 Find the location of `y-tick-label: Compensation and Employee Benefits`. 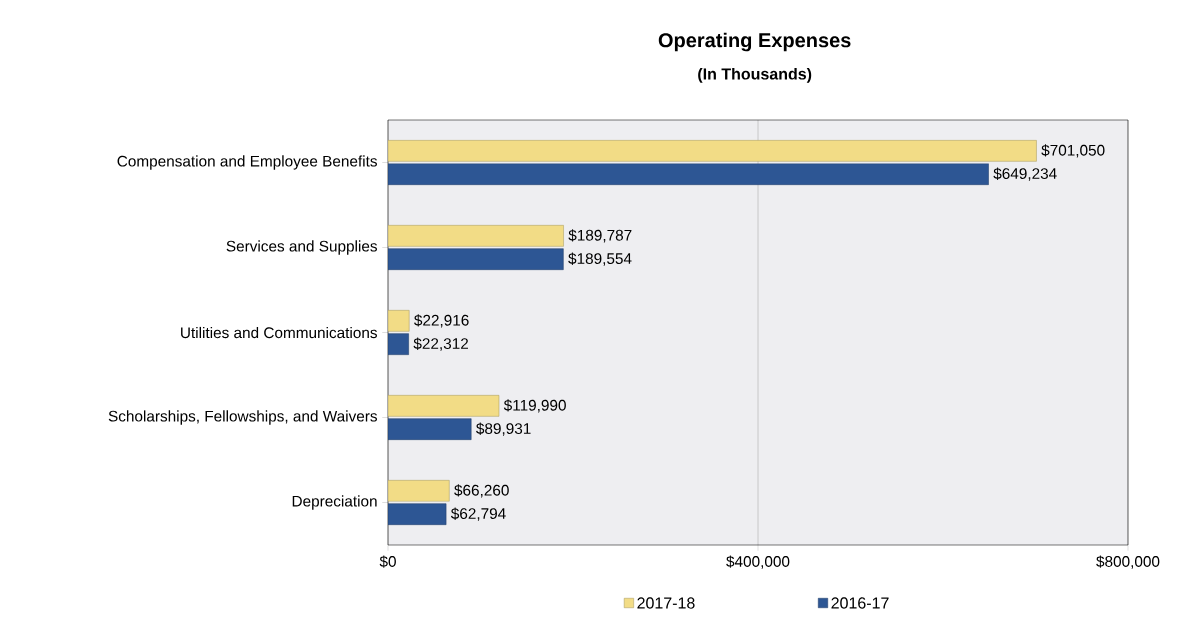

y-tick-label: Compensation and Employee Benefits is located at coordinates (247, 162).